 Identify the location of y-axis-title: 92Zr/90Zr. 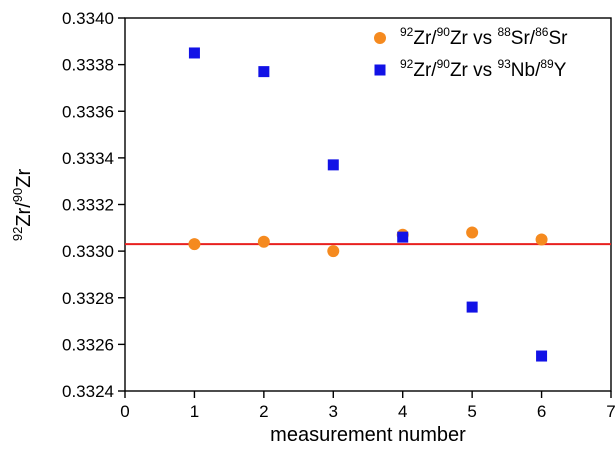
(22, 205).